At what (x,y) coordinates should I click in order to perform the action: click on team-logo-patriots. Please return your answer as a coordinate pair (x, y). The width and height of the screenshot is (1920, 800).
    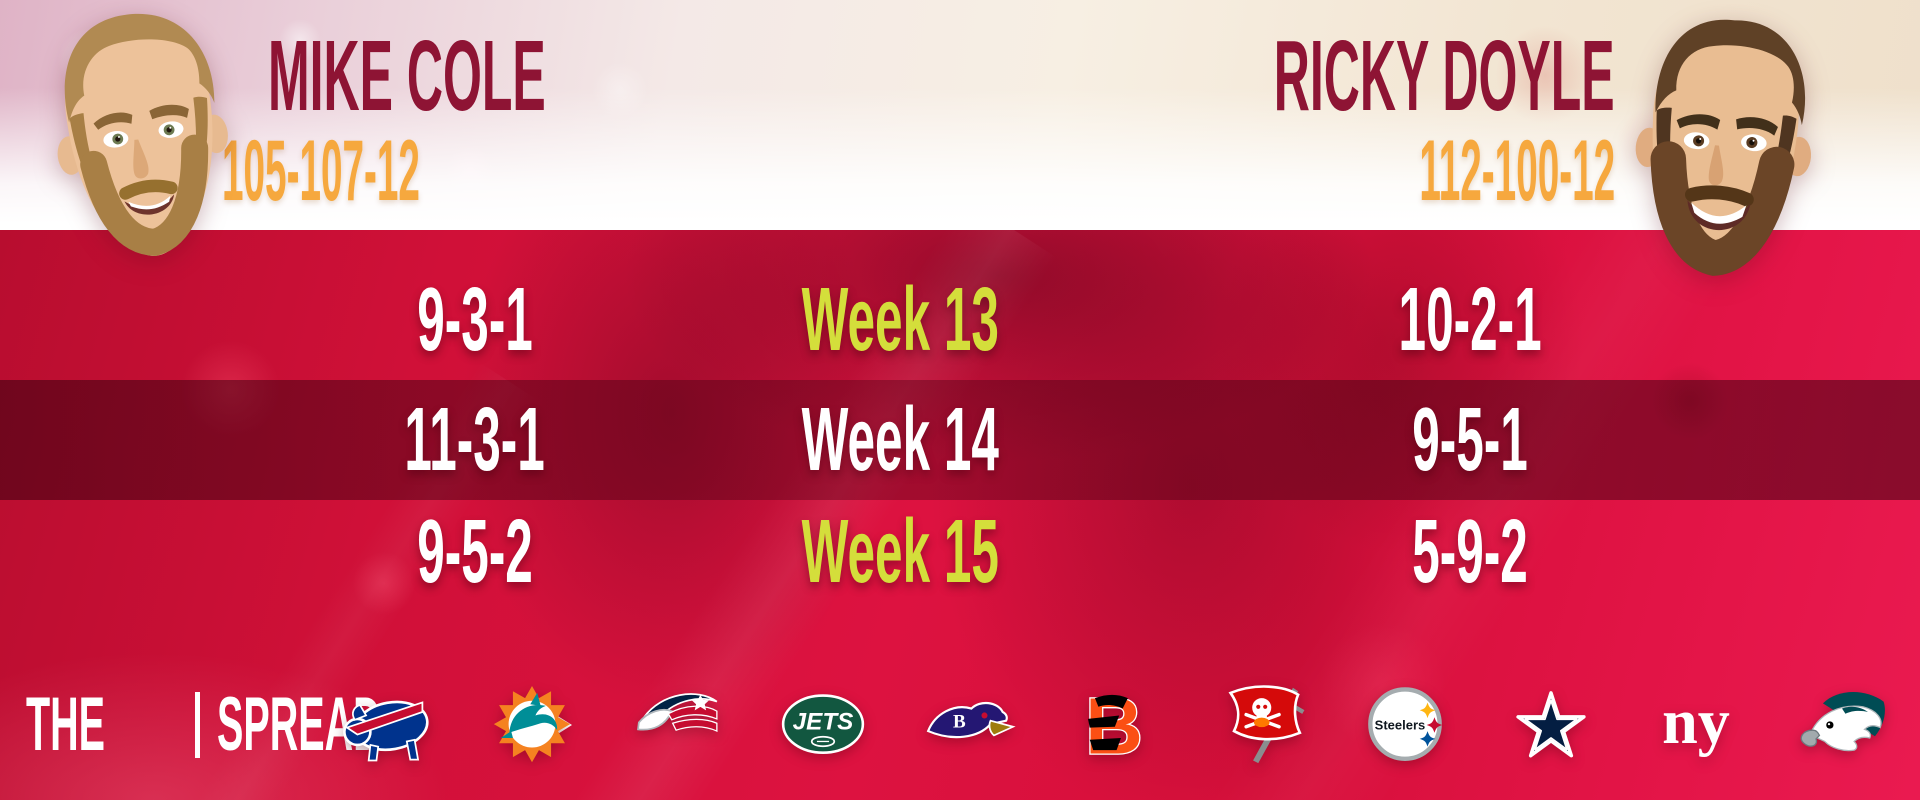
    Looking at the image, I should click on (677, 725).